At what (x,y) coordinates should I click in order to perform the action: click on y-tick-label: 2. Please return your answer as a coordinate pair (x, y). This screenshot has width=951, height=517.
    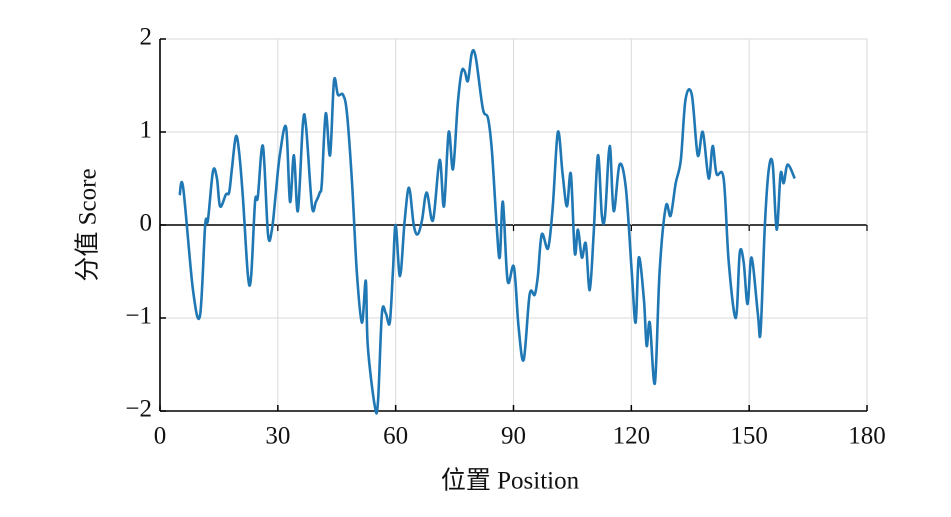
    Looking at the image, I should click on (146, 37).